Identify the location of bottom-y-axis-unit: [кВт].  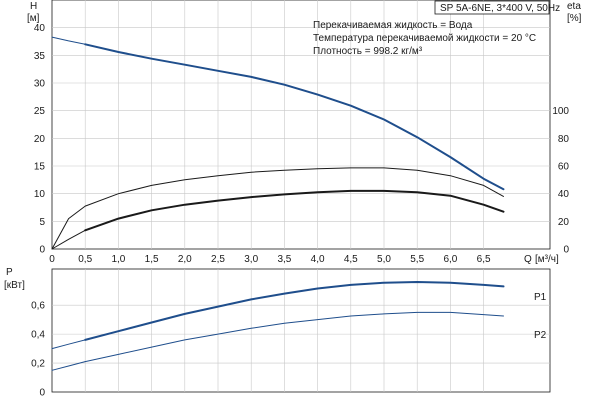
(14, 285).